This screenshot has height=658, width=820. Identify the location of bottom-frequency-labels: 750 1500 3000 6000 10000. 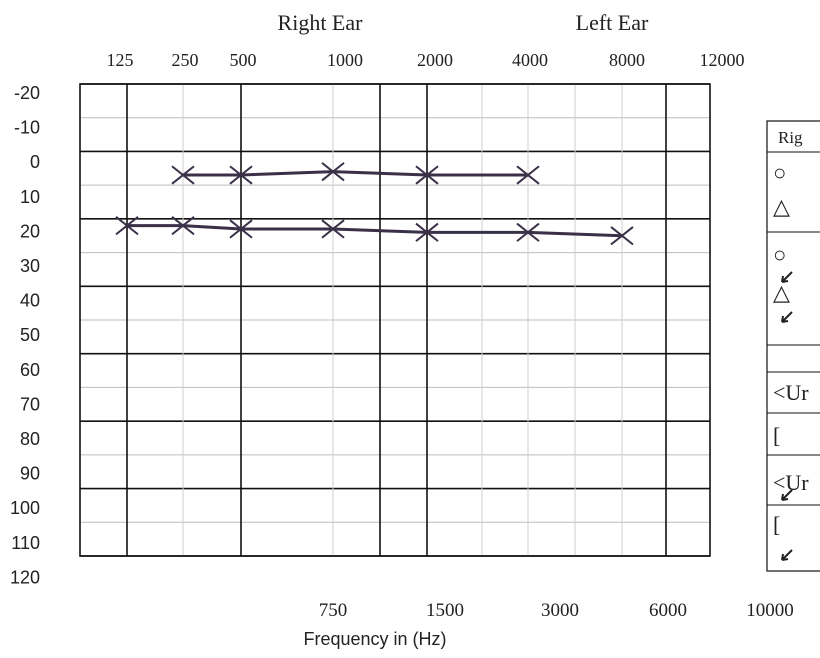
(556, 610).